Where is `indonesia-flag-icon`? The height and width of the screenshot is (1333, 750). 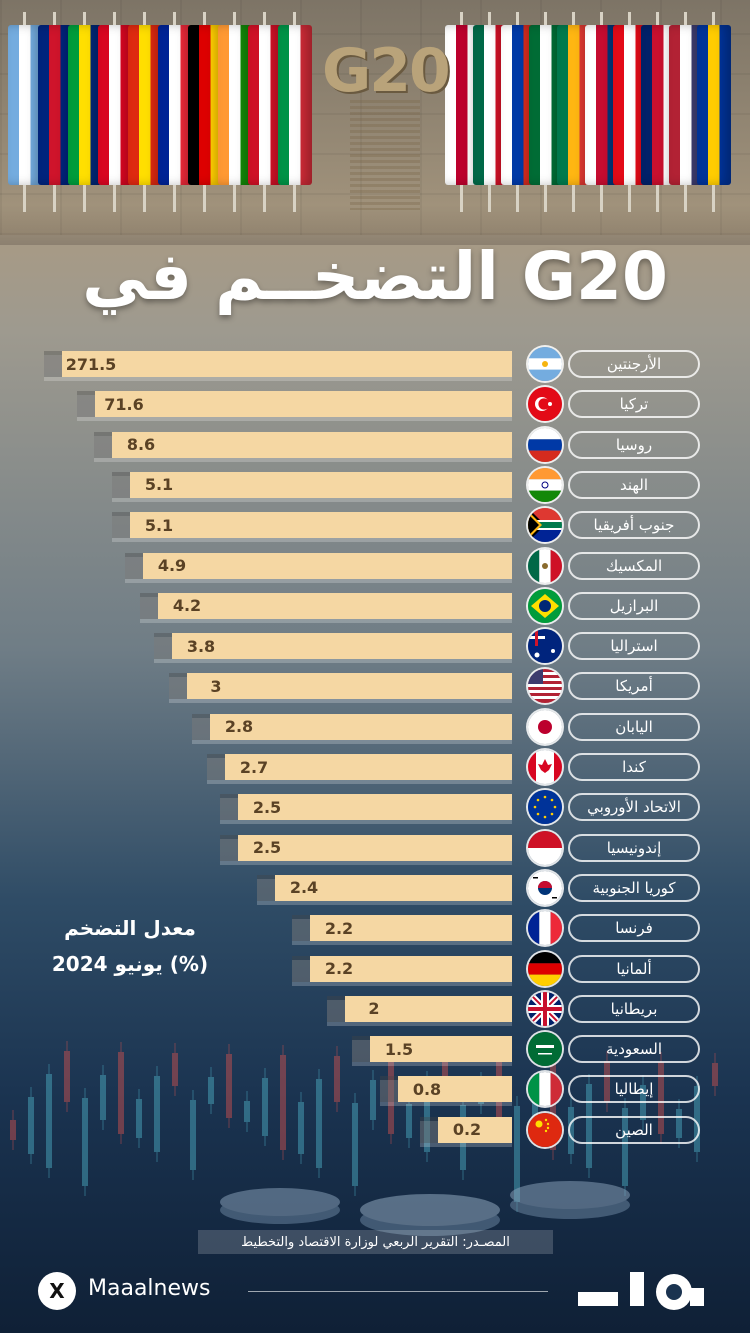
indonesia-flag-icon is located at coordinates (545, 847).